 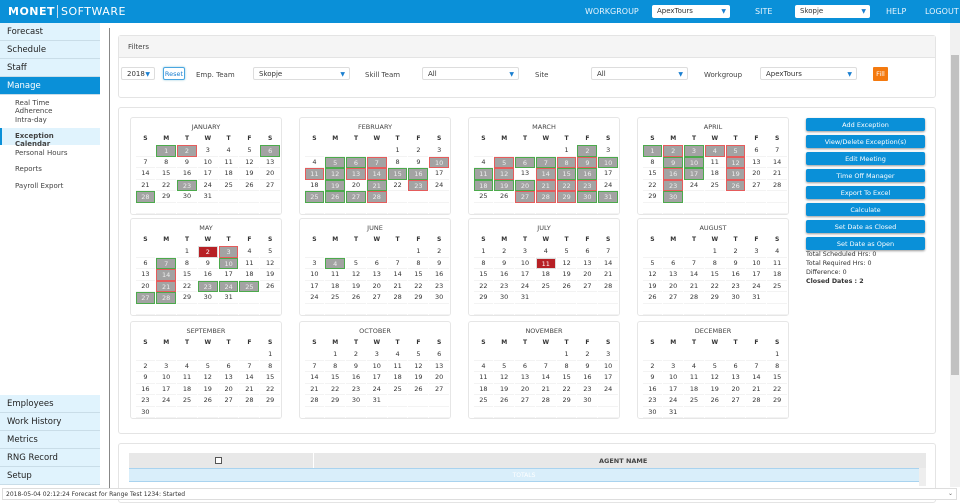 What do you see at coordinates (756, 174) in the screenshot?
I see `calendar-day: 20` at bounding box center [756, 174].